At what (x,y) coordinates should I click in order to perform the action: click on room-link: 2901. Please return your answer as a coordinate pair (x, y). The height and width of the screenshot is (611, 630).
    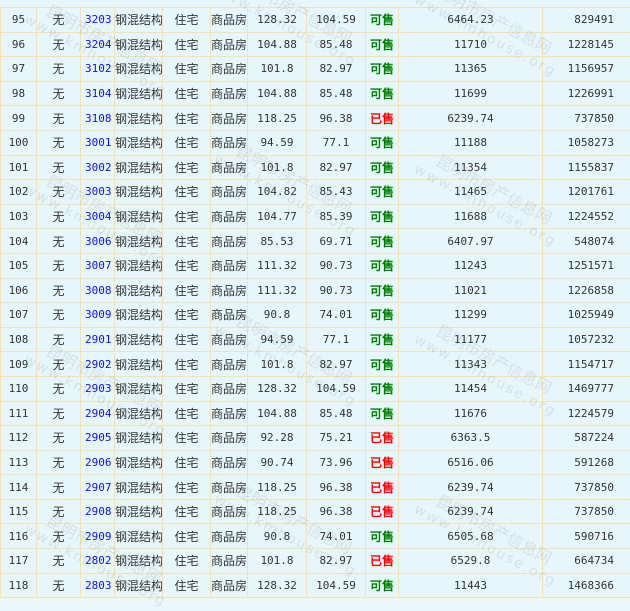
    Looking at the image, I should click on (98, 339).